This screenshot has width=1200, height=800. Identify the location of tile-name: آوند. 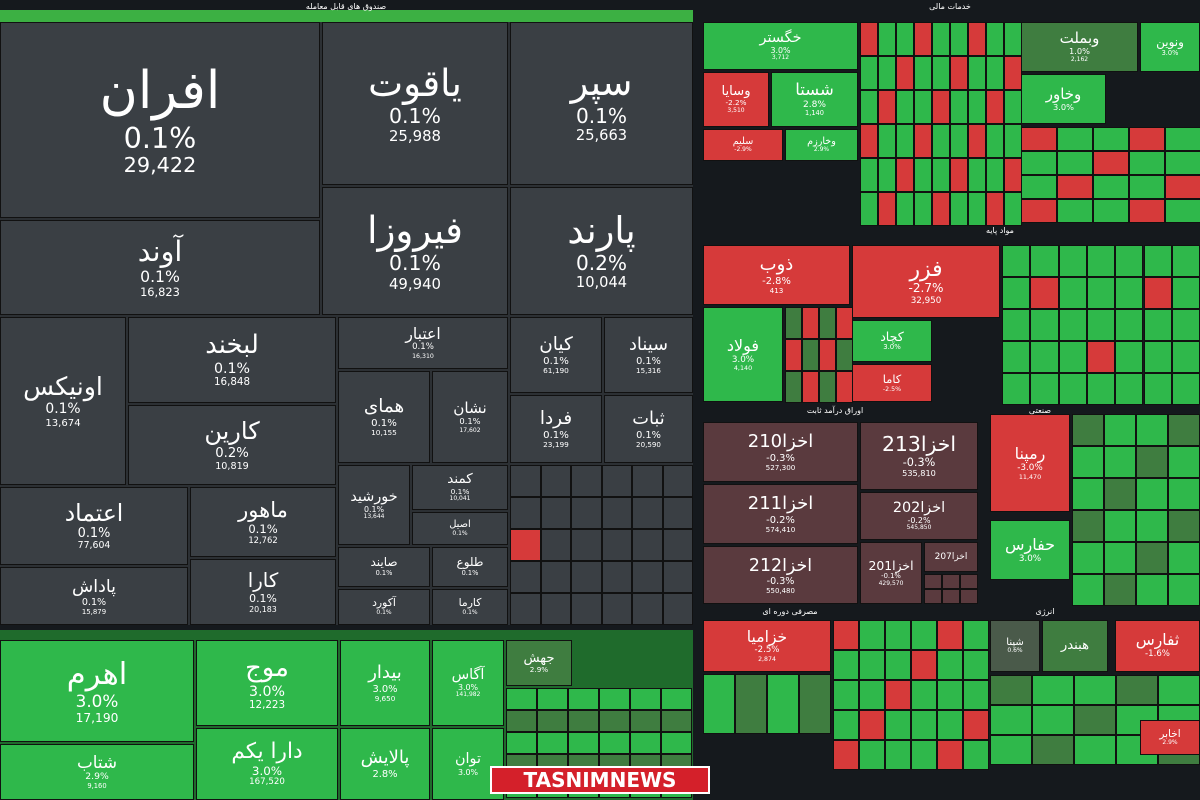
(160, 251).